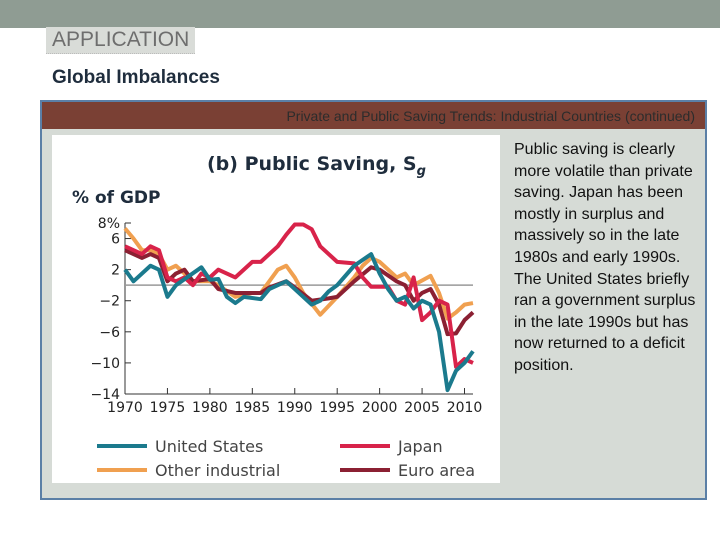 The height and width of the screenshot is (540, 720). I want to click on series-line-other-industrial, so click(298, 274).